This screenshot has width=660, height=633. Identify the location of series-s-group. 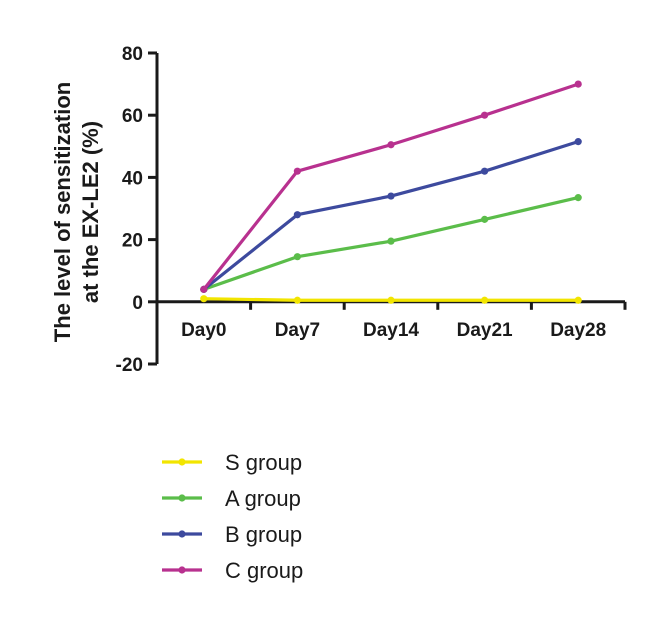
(391, 299).